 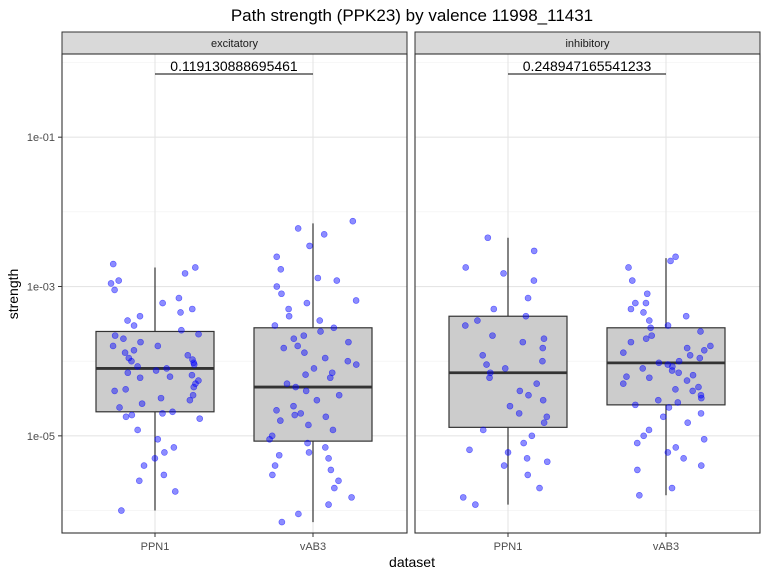 I want to click on panel-strip-label: excitatory, so click(x=235, y=44).